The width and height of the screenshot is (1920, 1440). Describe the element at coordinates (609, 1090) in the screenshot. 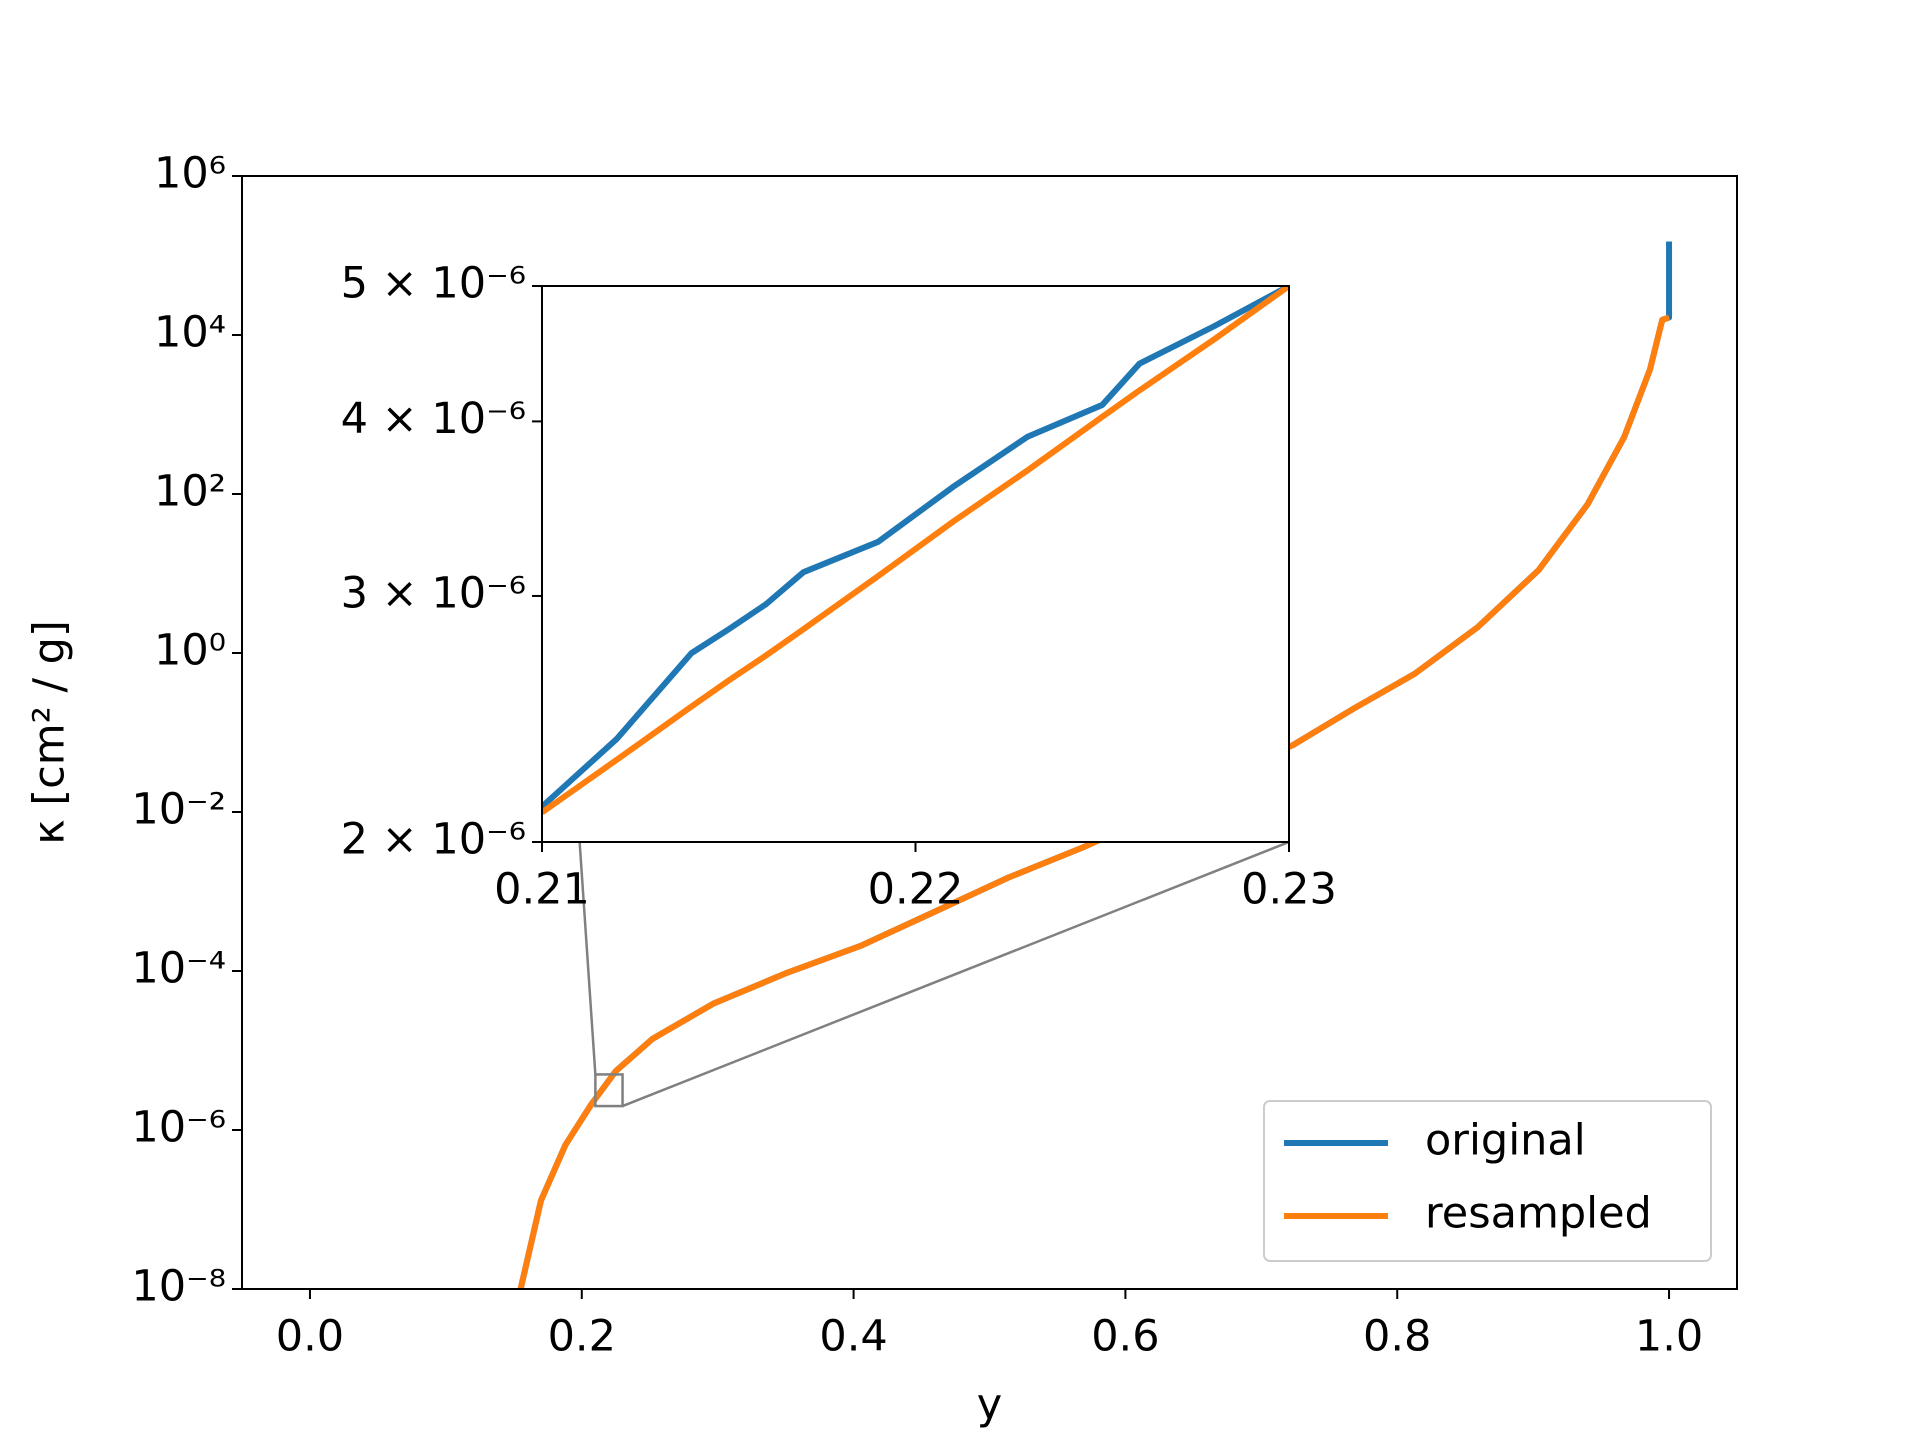

I see `zoom-region` at that location.